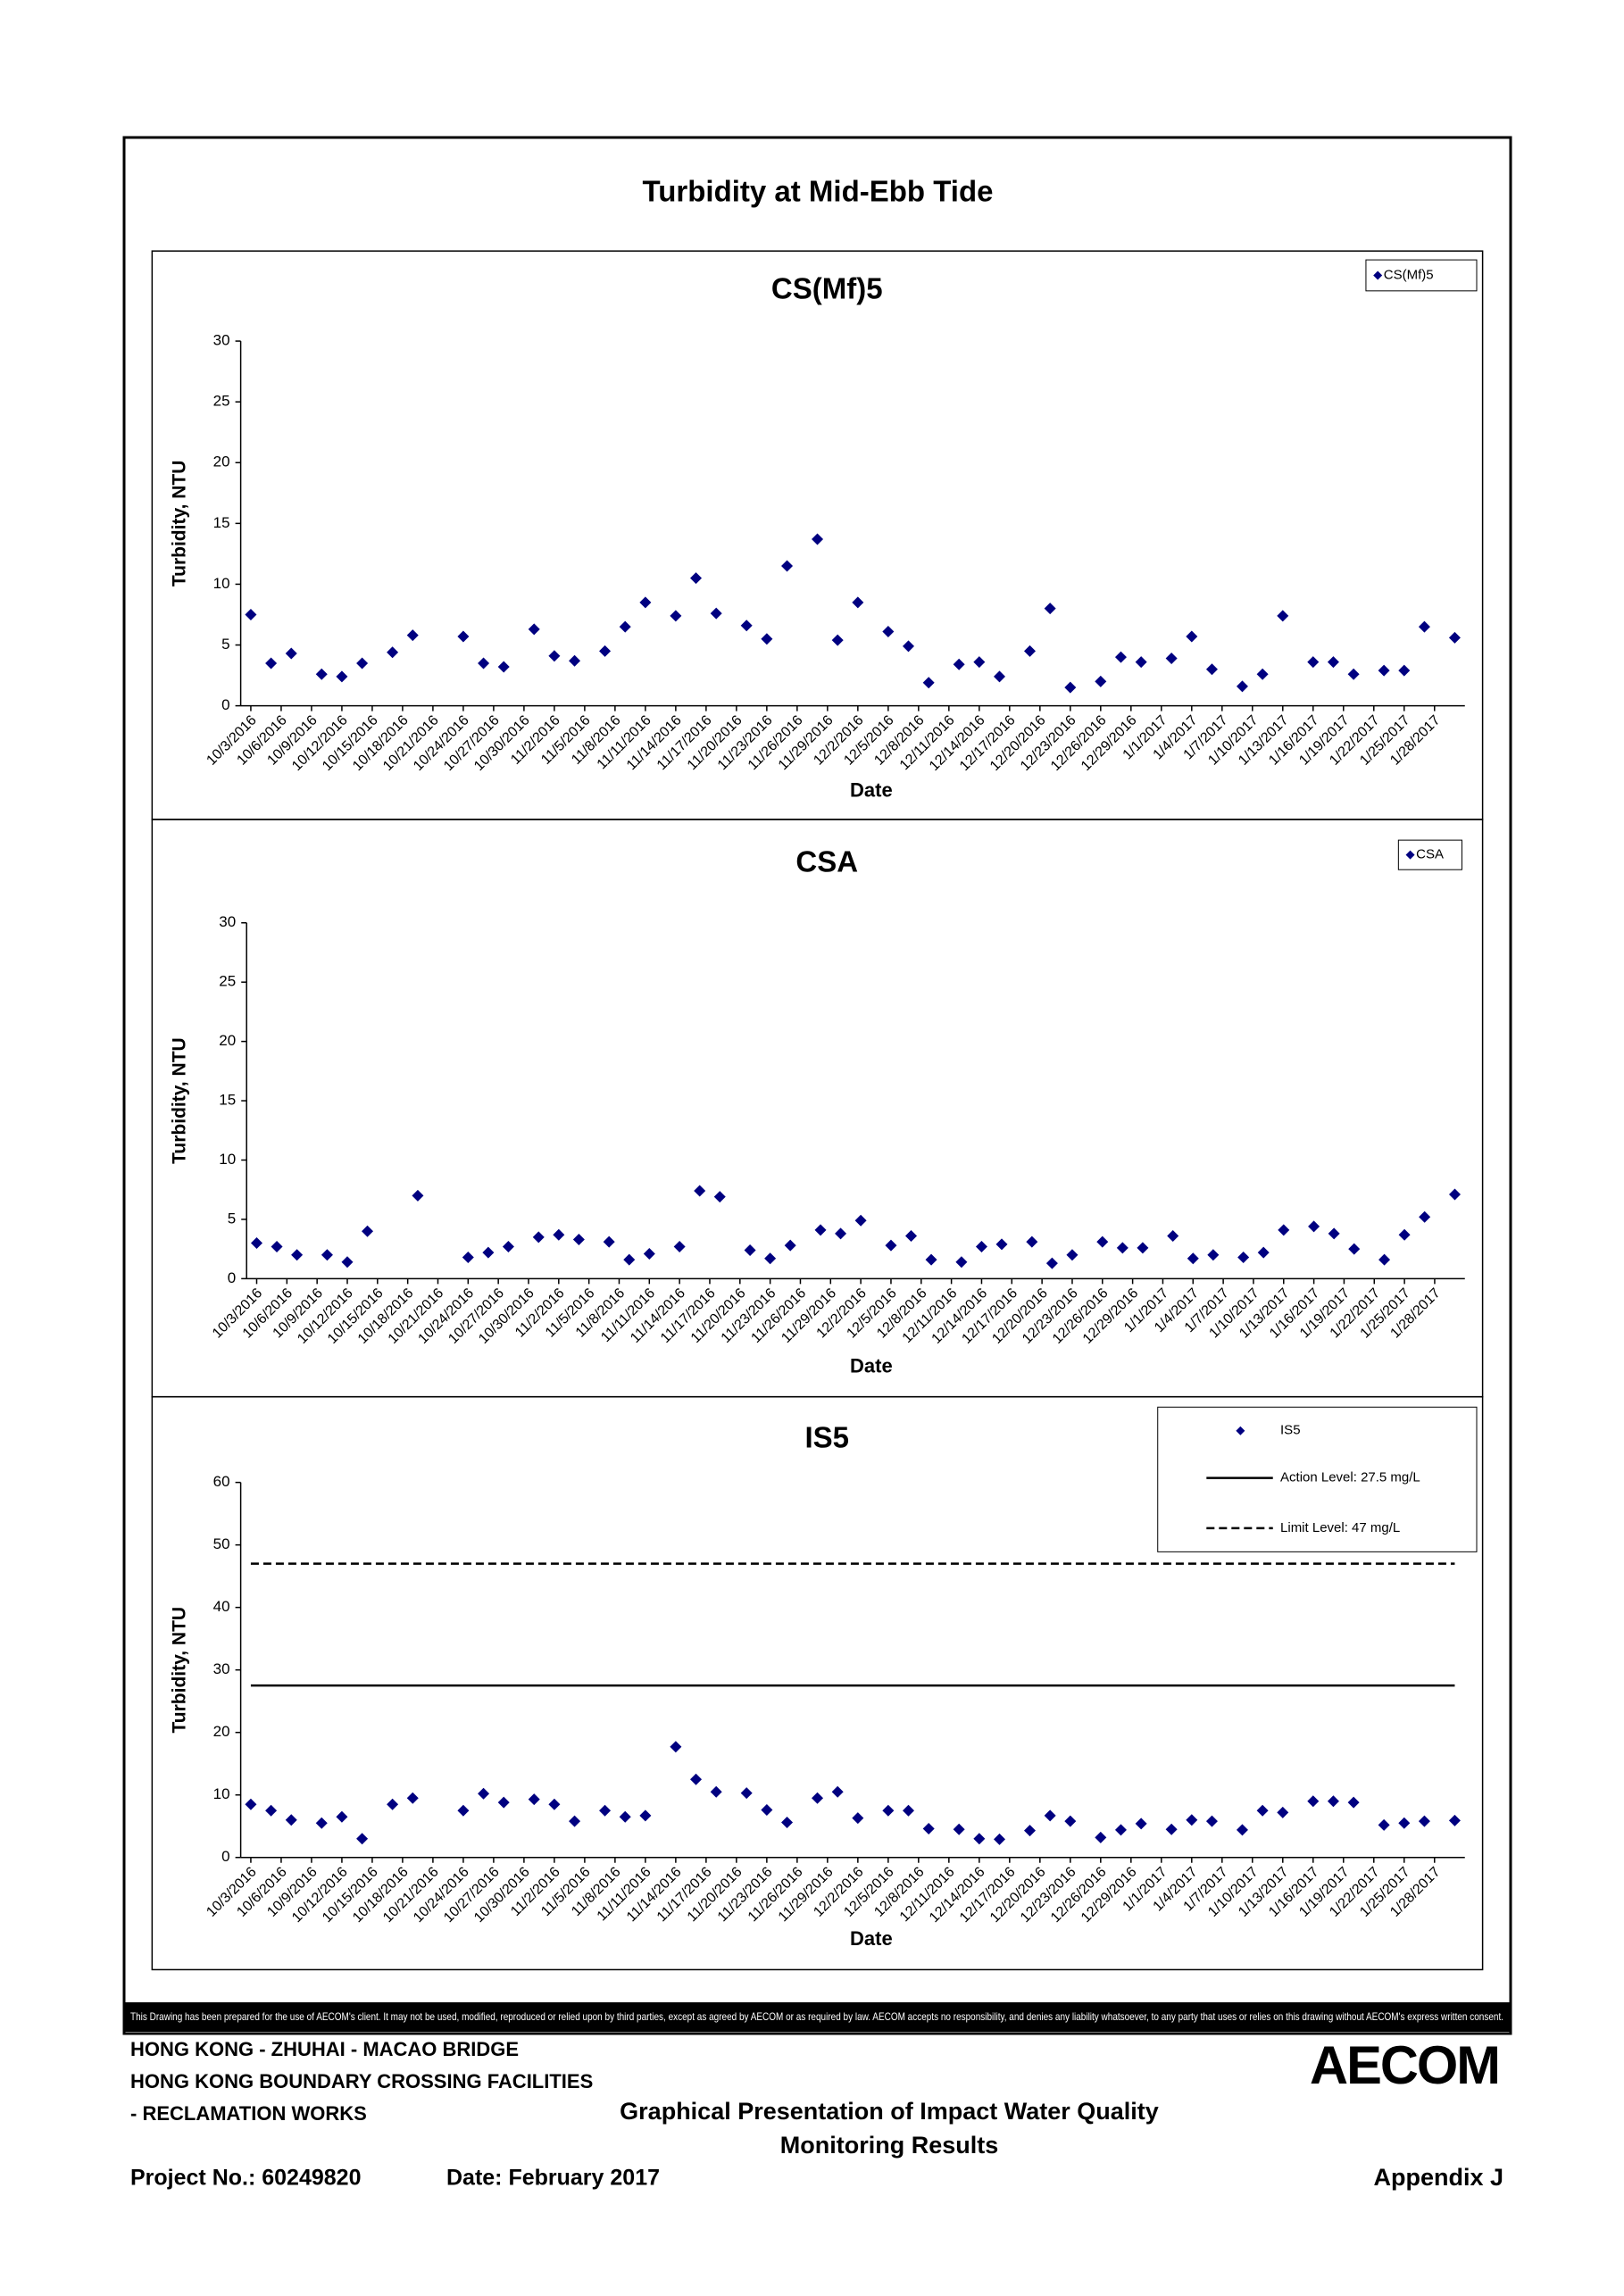 The height and width of the screenshot is (2296, 1624). Describe the element at coordinates (227, 921) in the screenshot. I see `y-tick-label: 30` at that location.